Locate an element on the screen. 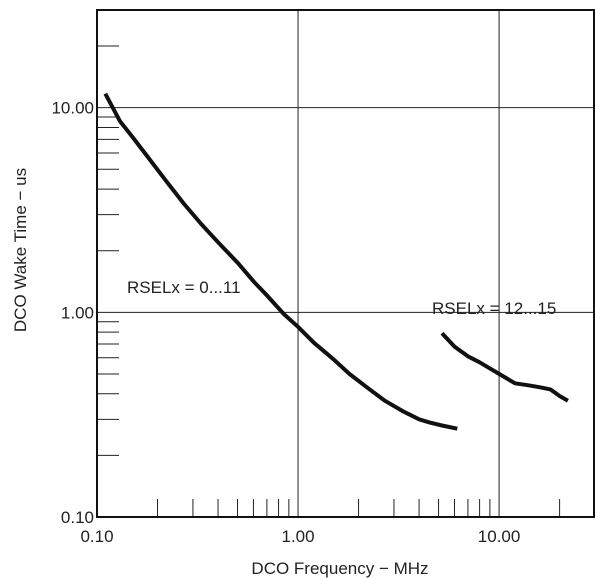  y-tick-label: 1.00 is located at coordinates (77, 312).